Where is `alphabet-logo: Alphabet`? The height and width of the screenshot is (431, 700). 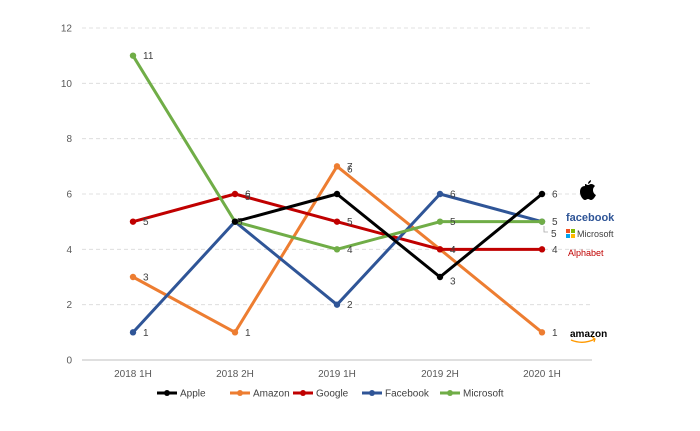 alphabet-logo: Alphabet is located at coordinates (586, 253).